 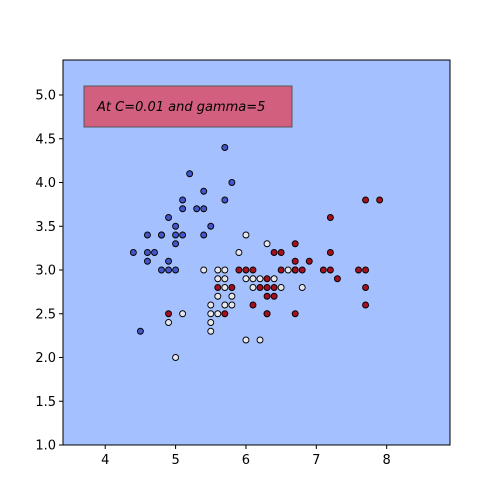 I want to click on x-tick-label: 8, so click(x=387, y=460).